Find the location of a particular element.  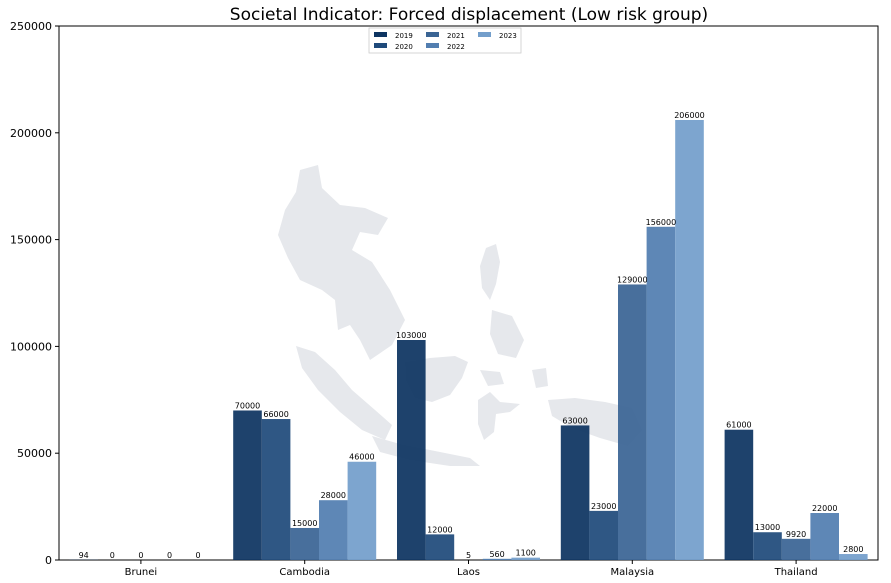

bar-value-label: 22000 is located at coordinates (824, 508).